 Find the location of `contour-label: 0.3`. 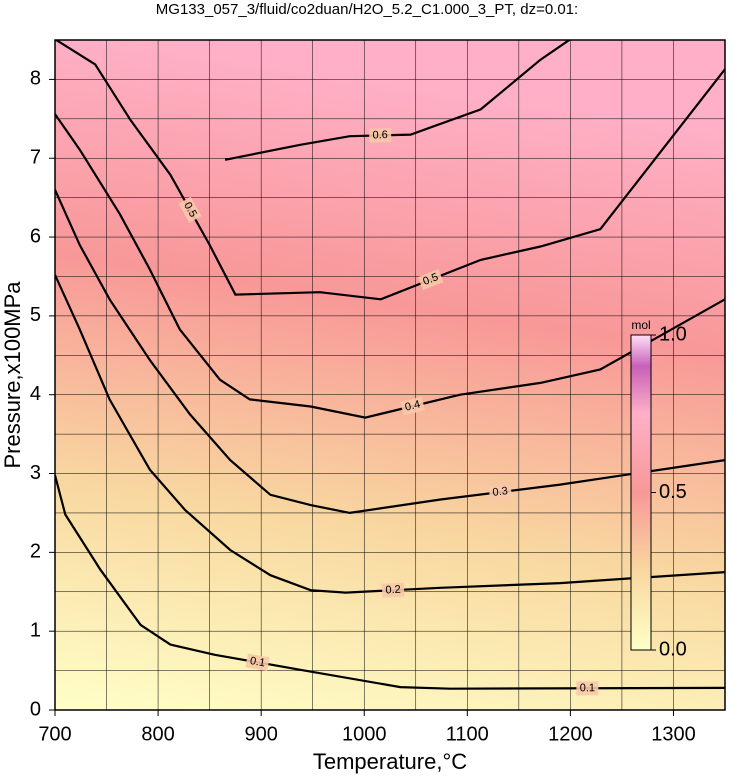

contour-label: 0.3 is located at coordinates (500, 492).